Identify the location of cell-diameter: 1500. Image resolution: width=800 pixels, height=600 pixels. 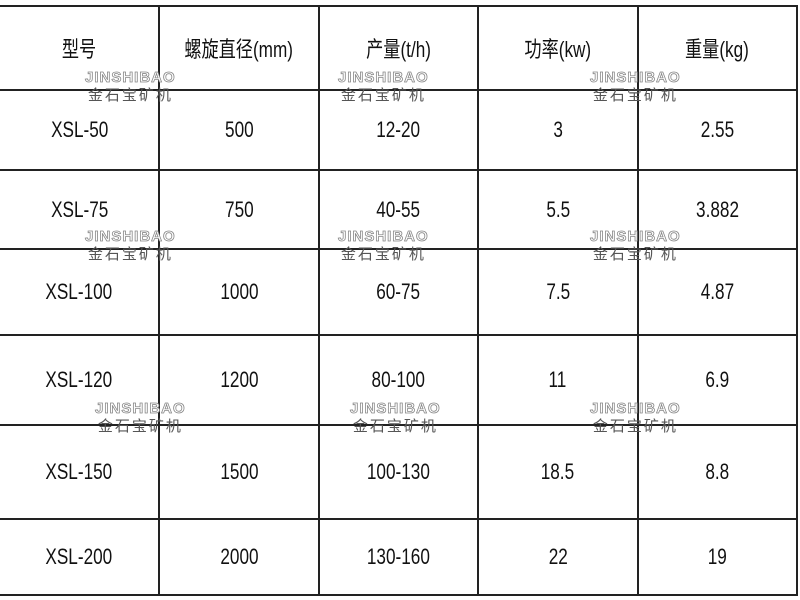
(239, 472).